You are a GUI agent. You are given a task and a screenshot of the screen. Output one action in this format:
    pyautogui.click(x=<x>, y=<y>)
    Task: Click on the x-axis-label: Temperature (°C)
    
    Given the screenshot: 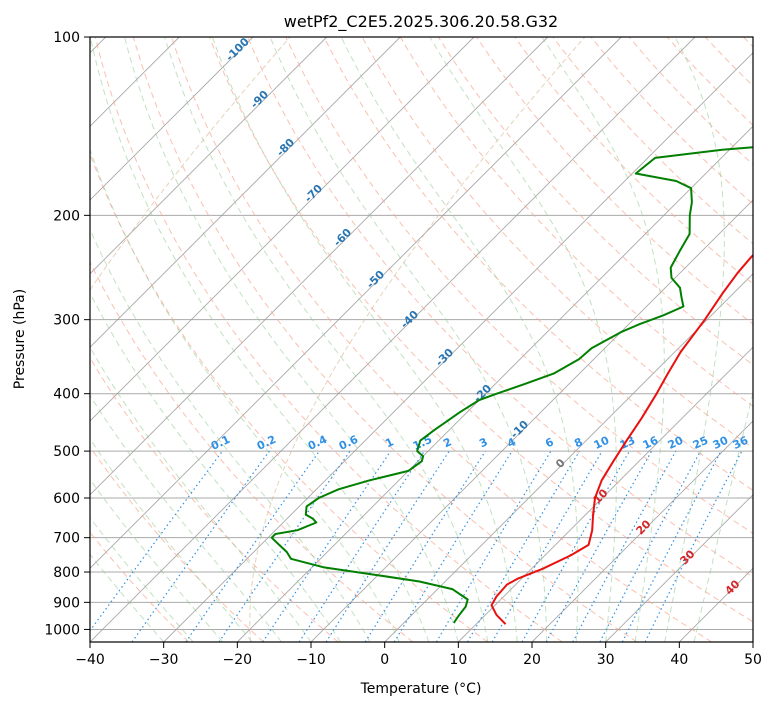 What is the action you would take?
    pyautogui.click(x=421, y=689)
    